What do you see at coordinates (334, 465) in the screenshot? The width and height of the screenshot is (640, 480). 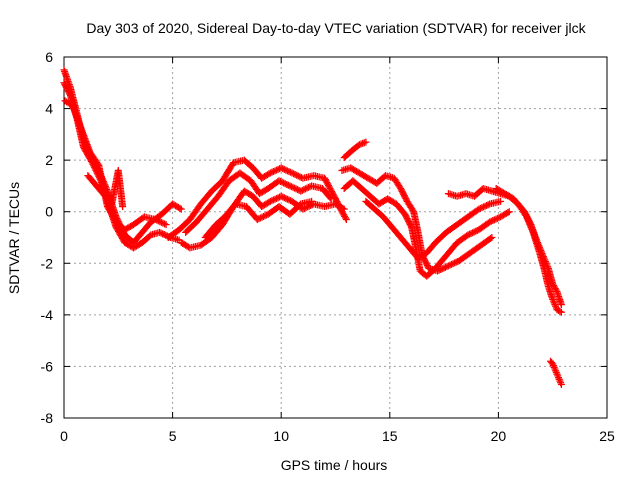 I see `x-axis-label: GPS time / hours` at bounding box center [334, 465].